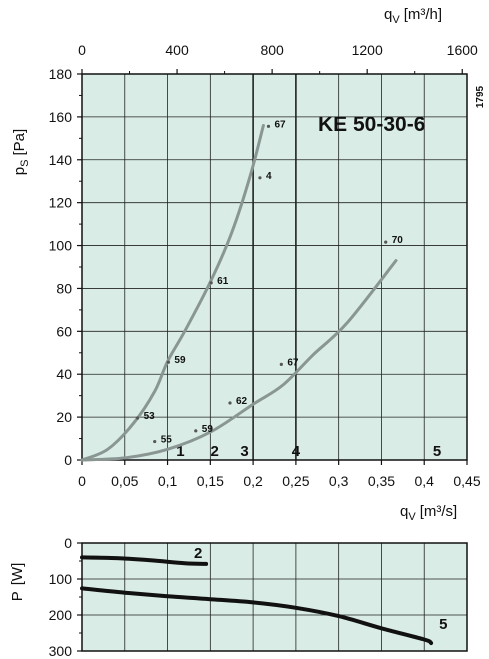 The width and height of the screenshot is (489, 659). What do you see at coordinates (371, 124) in the screenshot?
I see `model-label: KE 50-30-6` at bounding box center [371, 124].